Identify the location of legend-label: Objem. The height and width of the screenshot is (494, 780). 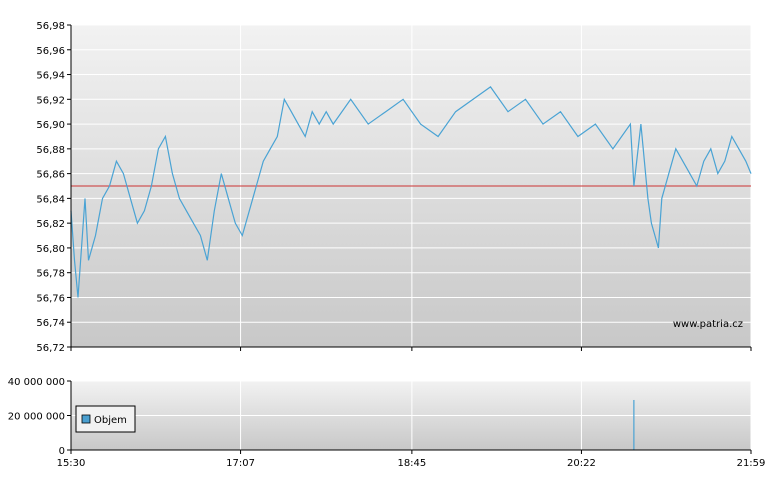
(110, 420).